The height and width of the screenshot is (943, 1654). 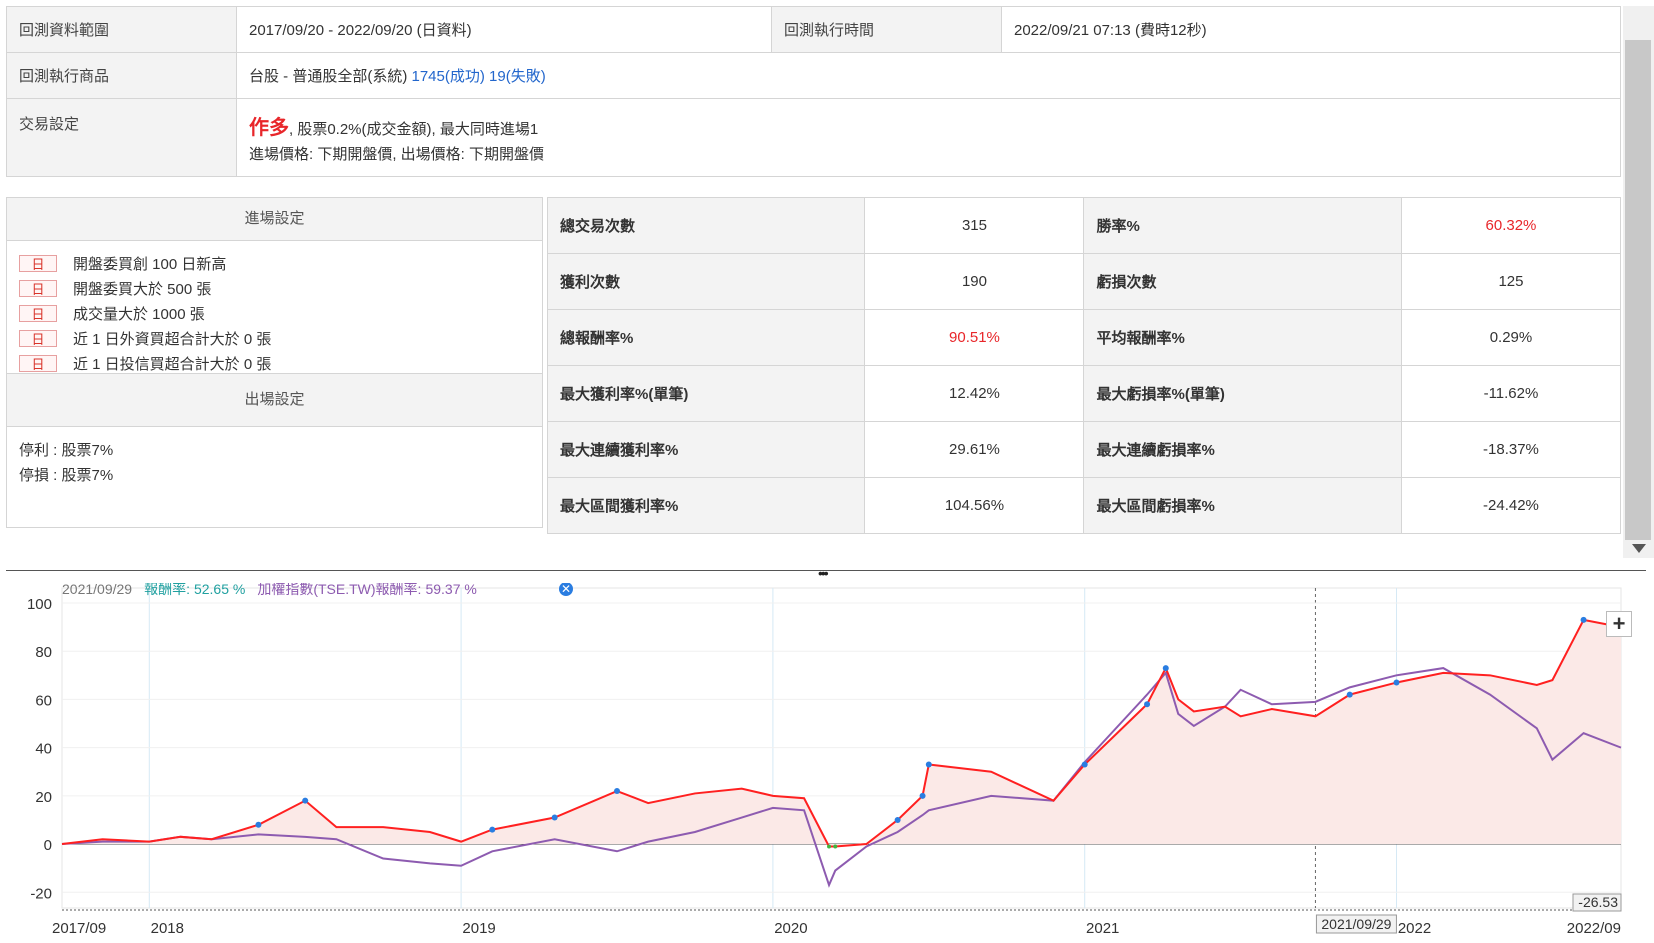 I want to click on stat-label: 最大區間虧損率%, so click(x=1242, y=505).